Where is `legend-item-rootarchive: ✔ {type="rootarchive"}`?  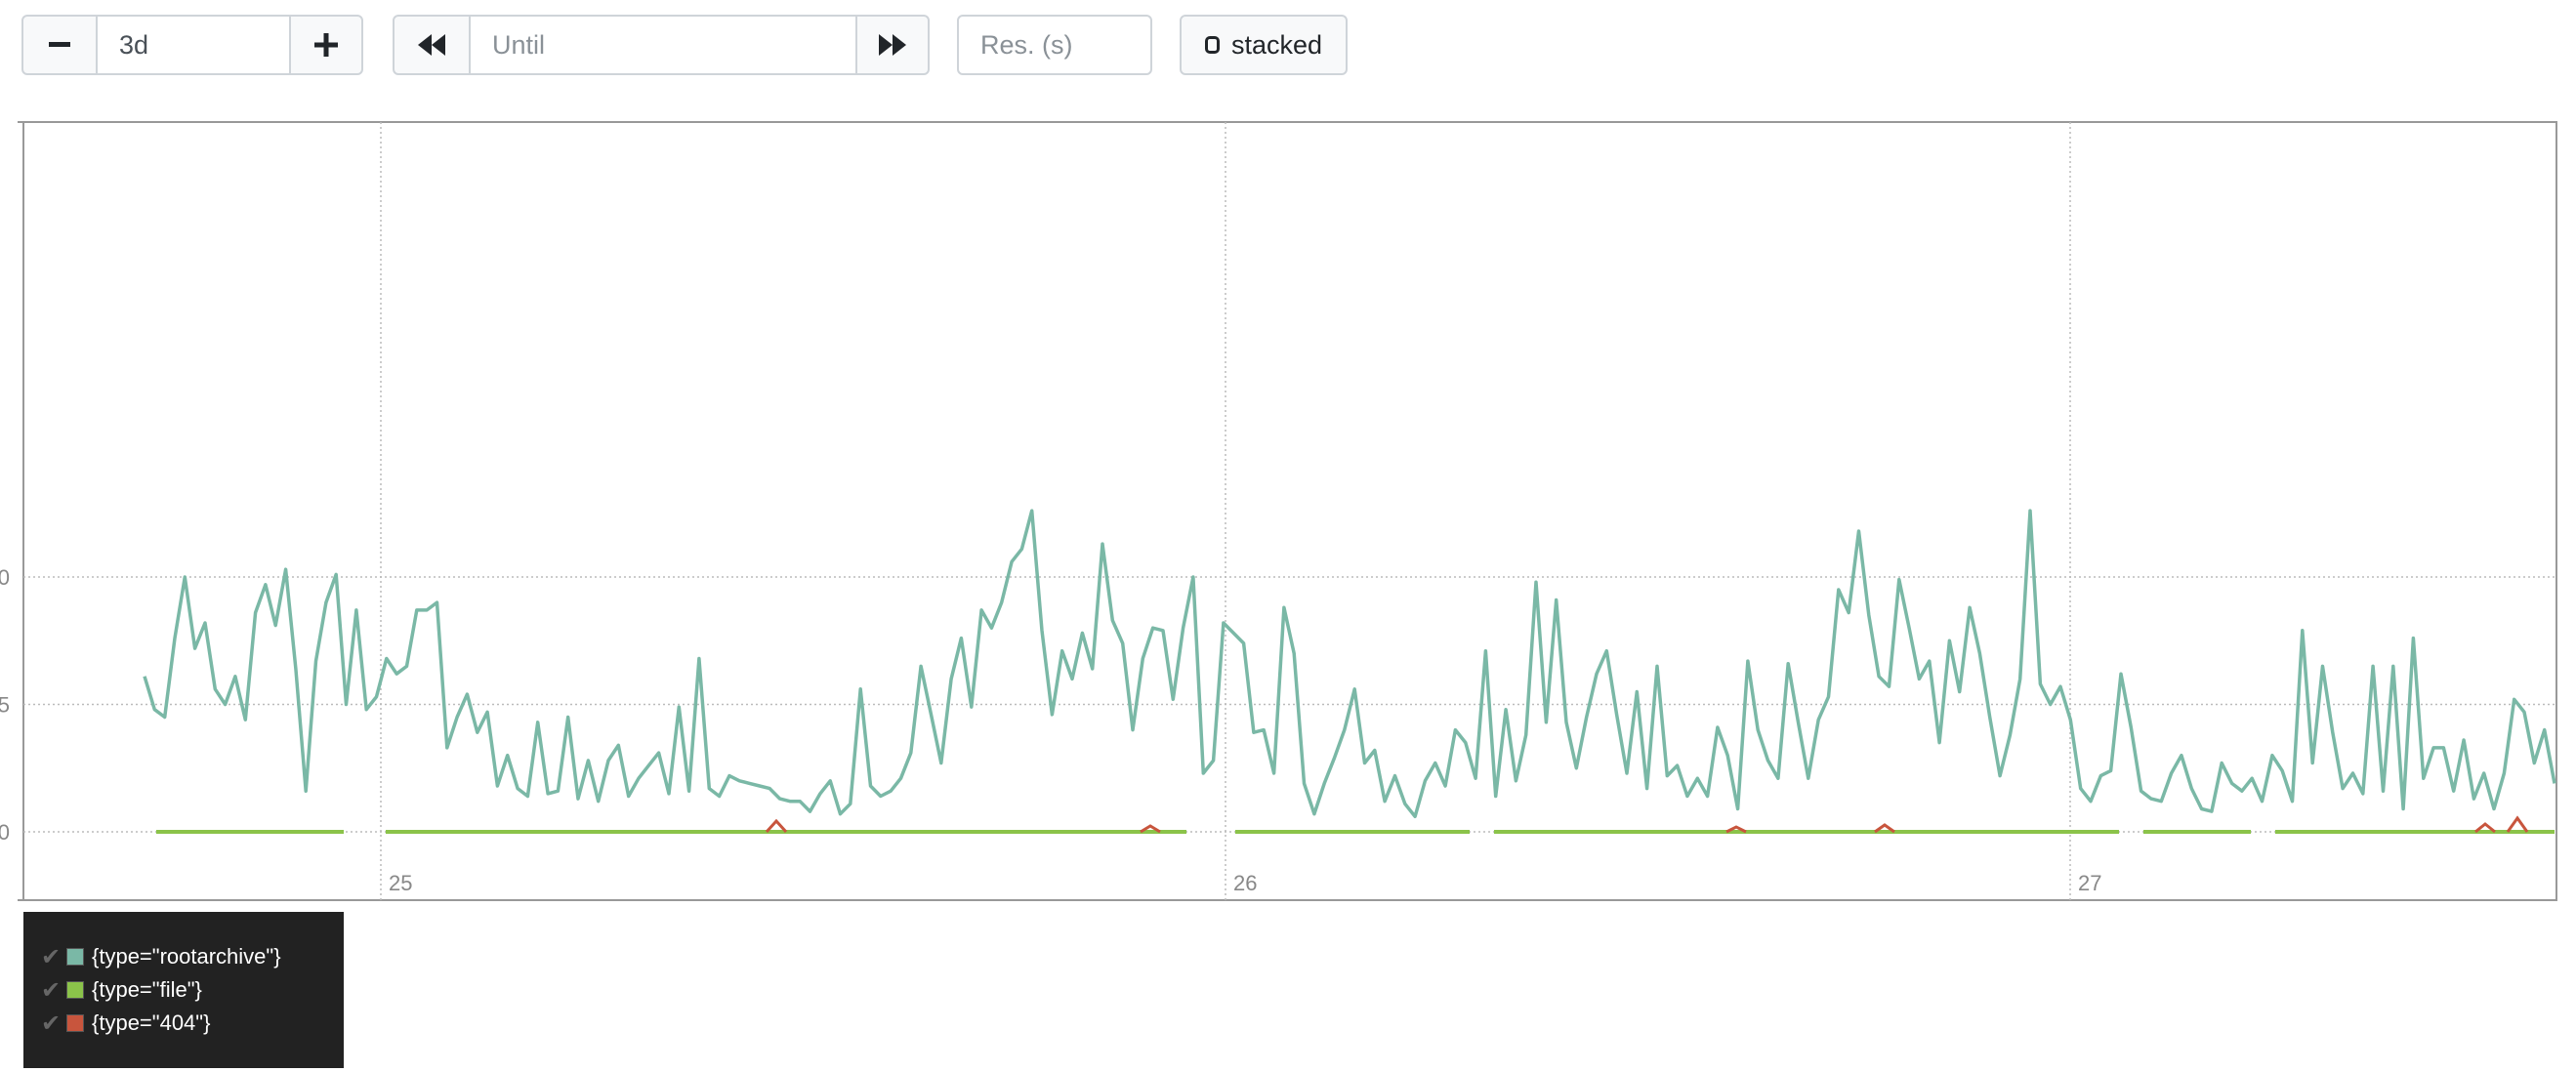
legend-item-rootarchive: ✔ {type="rootarchive"} is located at coordinates (192, 956).